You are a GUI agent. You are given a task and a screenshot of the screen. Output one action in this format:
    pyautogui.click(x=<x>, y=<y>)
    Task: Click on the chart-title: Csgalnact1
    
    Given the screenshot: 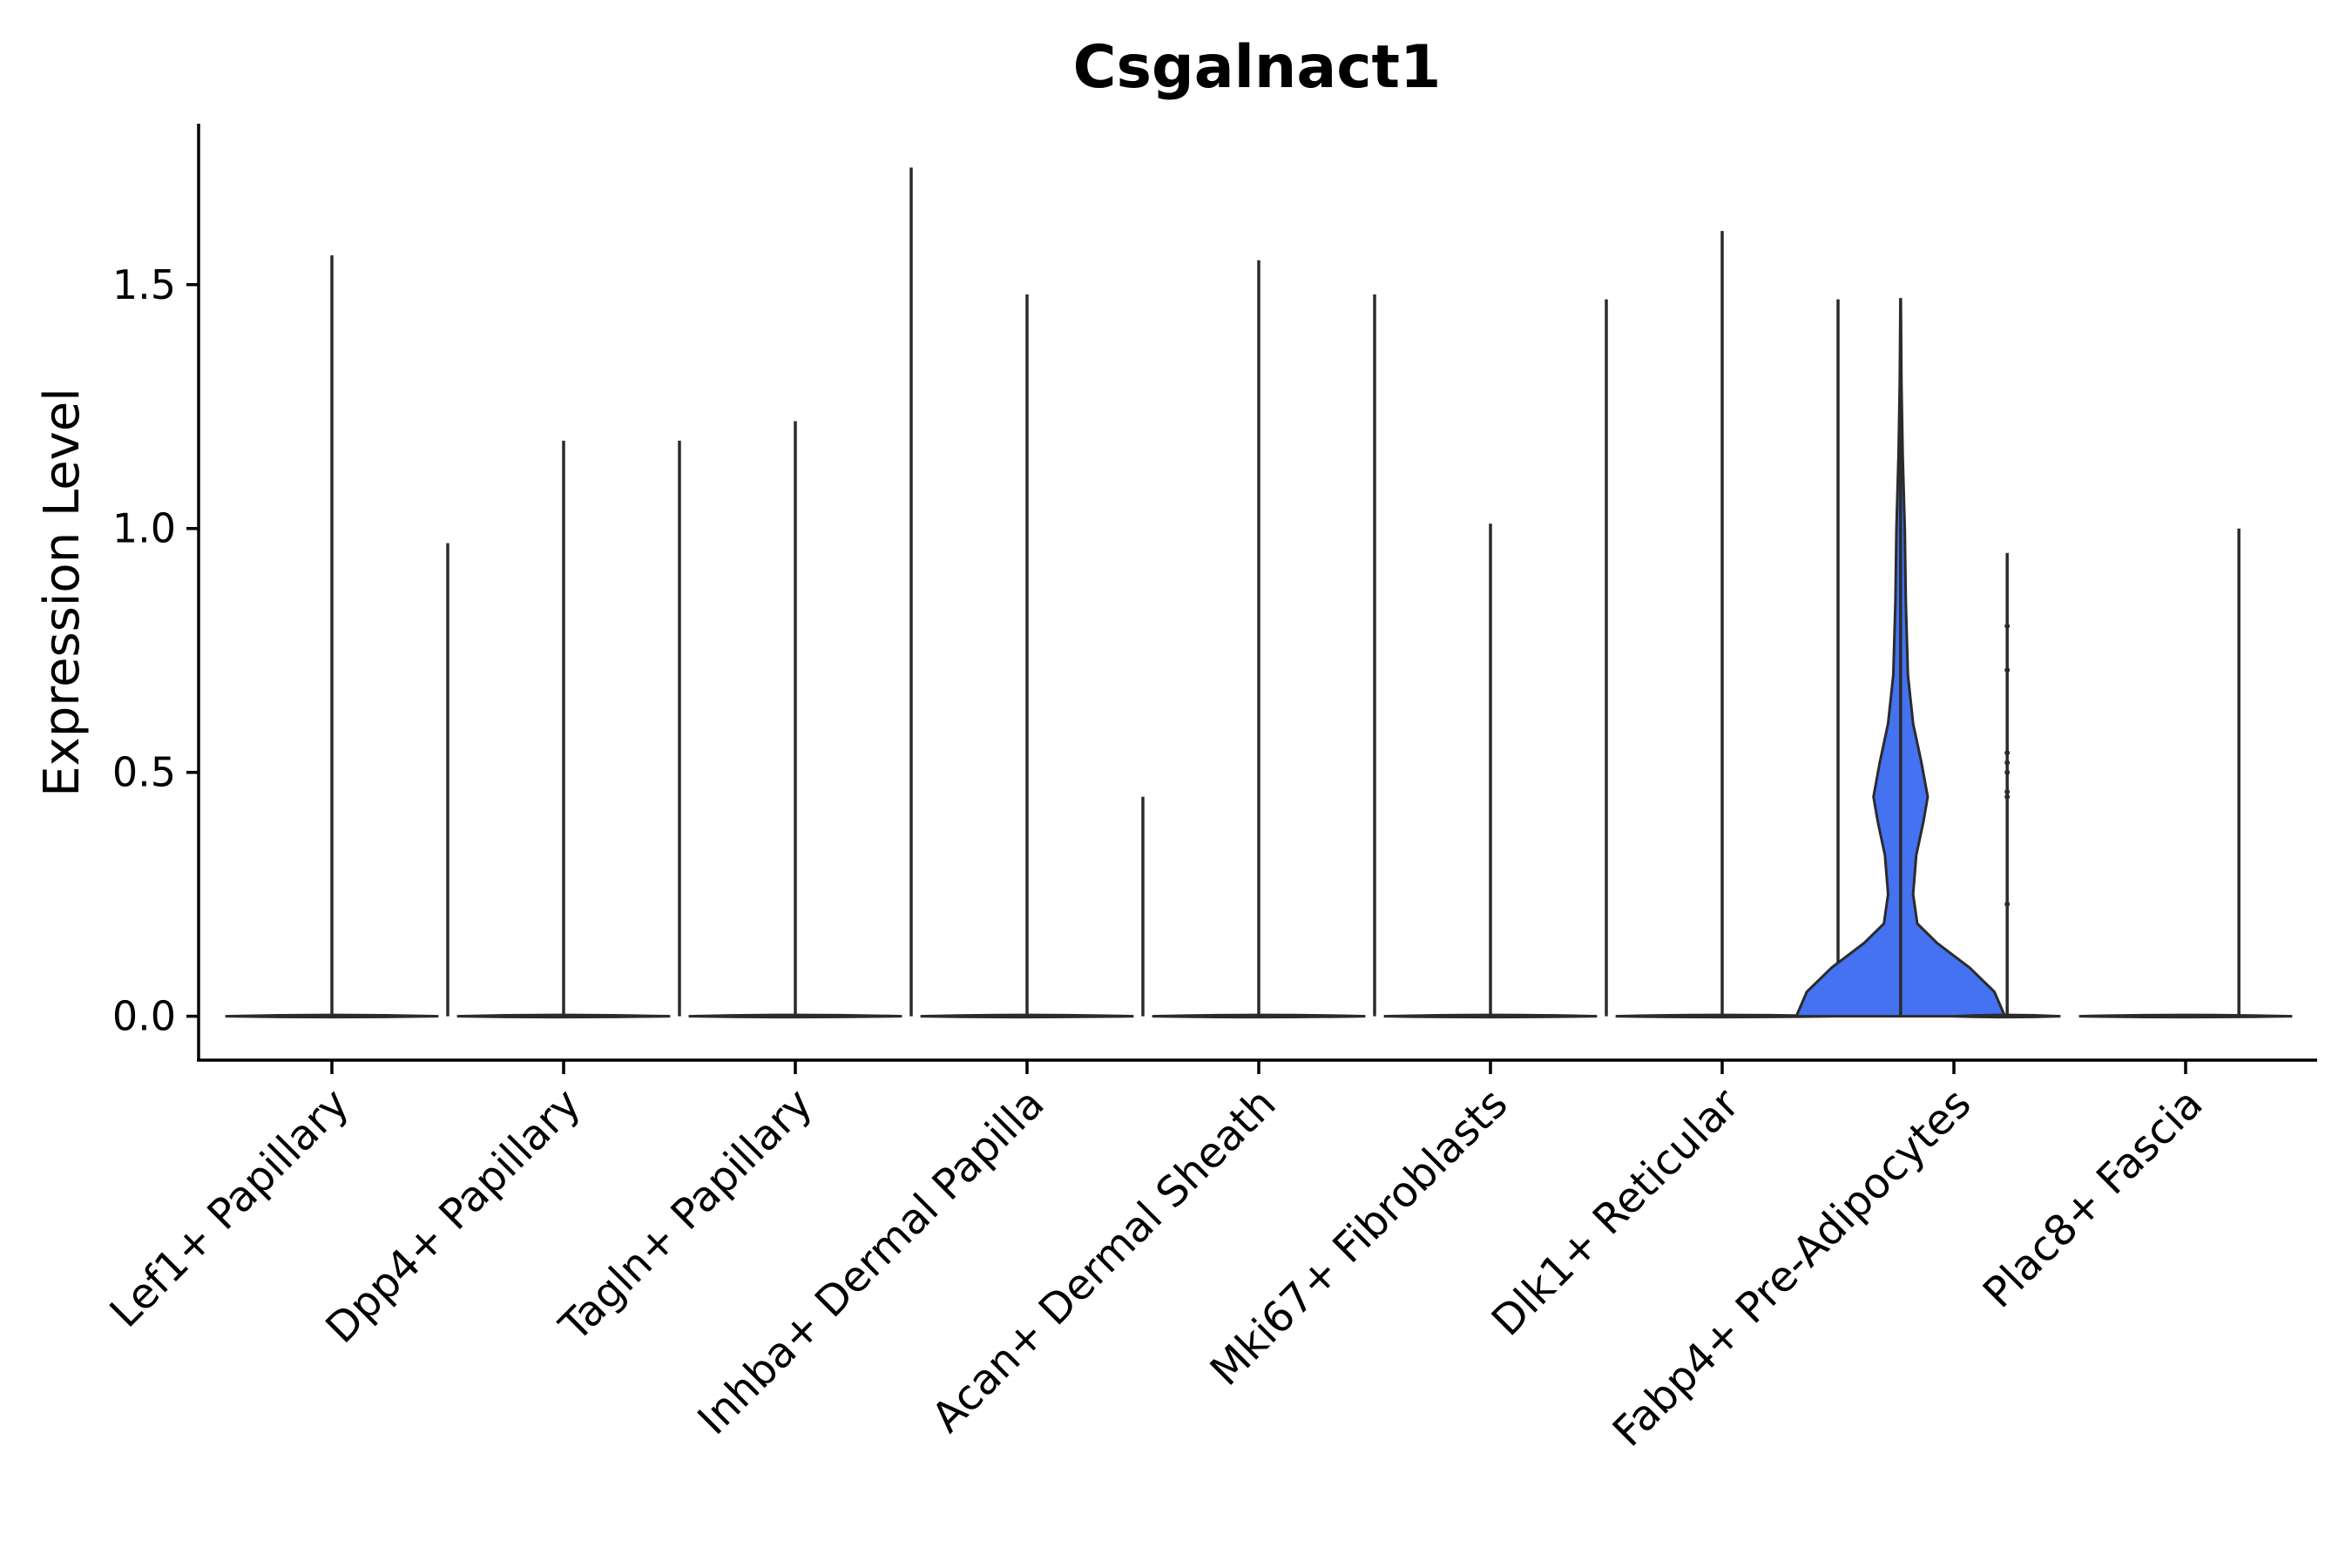 What is the action you would take?
    pyautogui.click(x=1257, y=67)
    